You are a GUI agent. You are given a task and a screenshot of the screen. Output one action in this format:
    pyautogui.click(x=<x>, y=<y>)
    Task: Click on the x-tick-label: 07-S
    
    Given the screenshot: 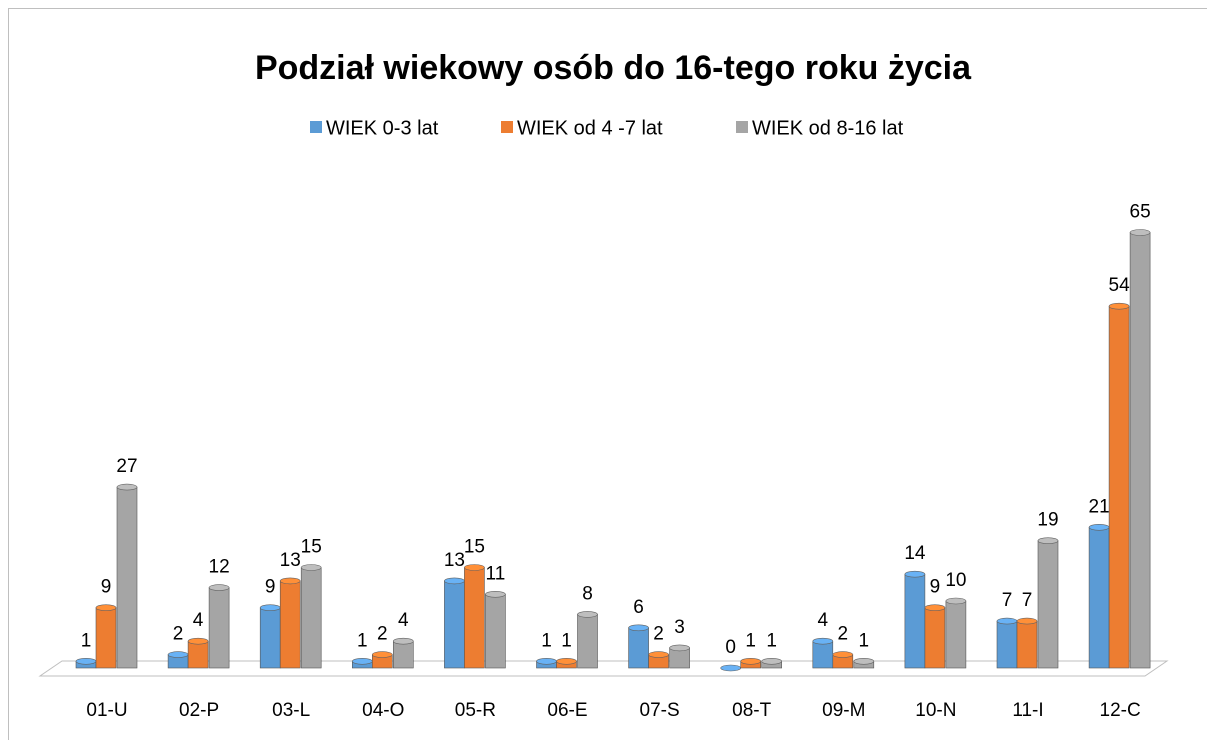 What is the action you would take?
    pyautogui.click(x=660, y=710)
    